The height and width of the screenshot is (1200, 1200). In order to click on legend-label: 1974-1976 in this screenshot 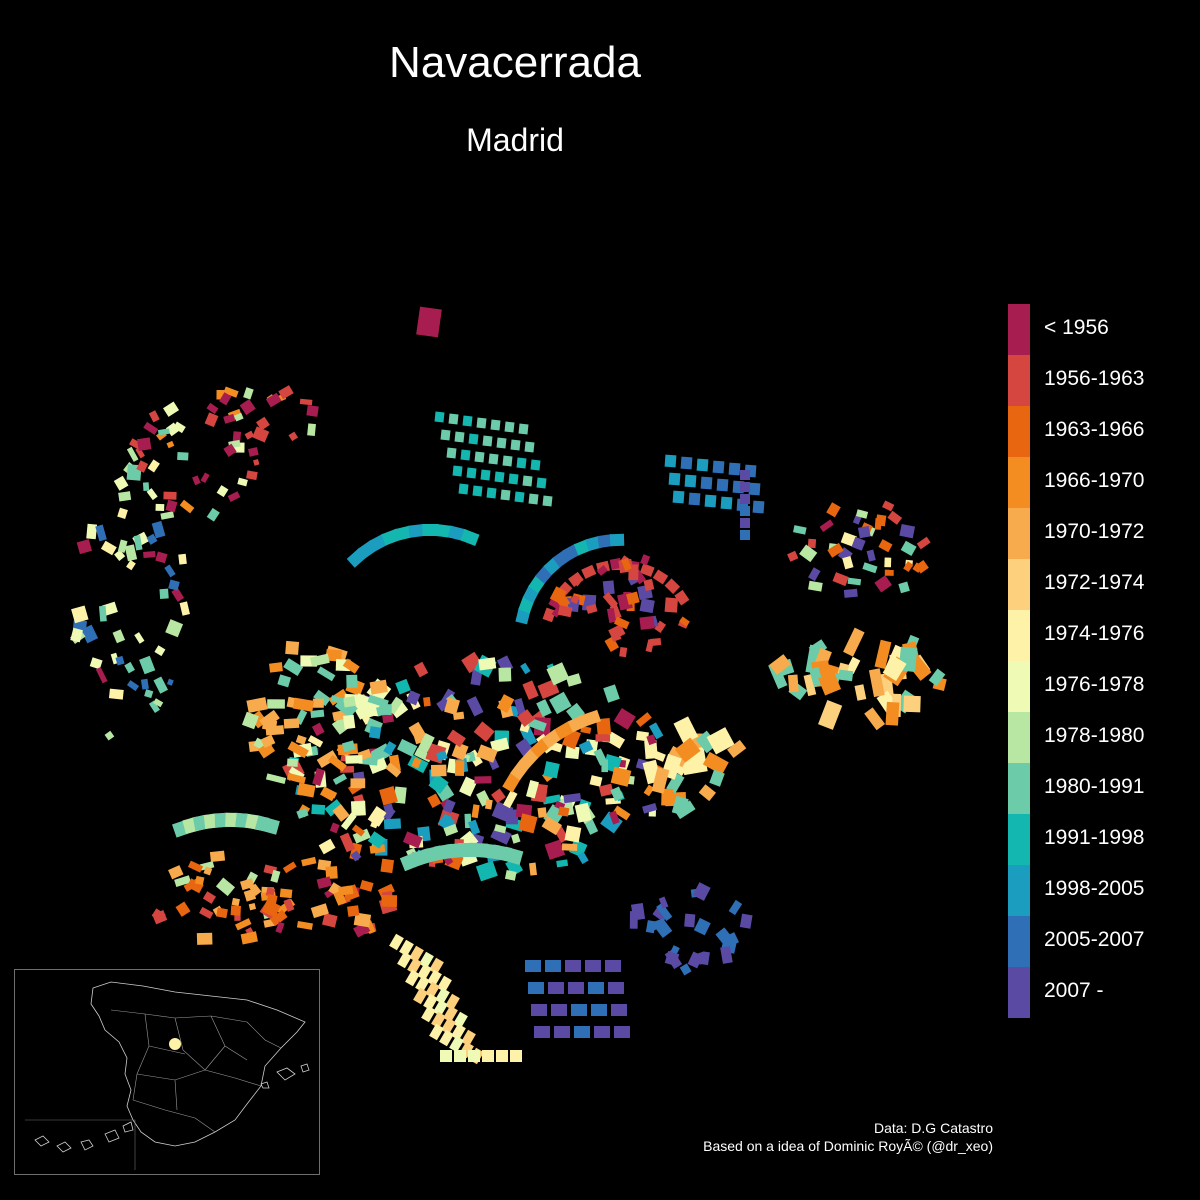, I will do `click(1094, 633)`.